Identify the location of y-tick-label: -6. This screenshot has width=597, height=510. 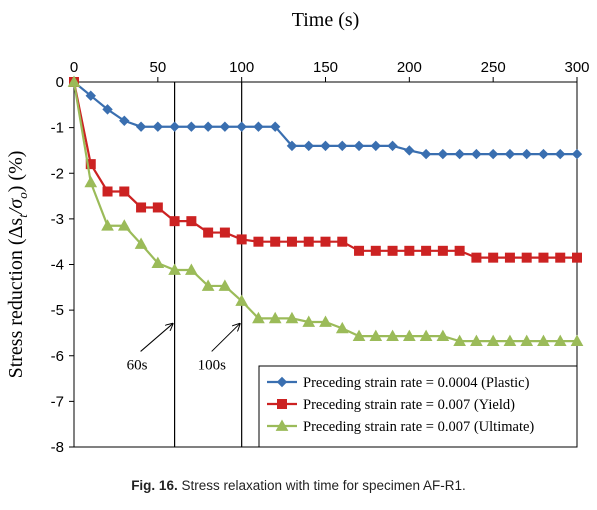
(57, 356).